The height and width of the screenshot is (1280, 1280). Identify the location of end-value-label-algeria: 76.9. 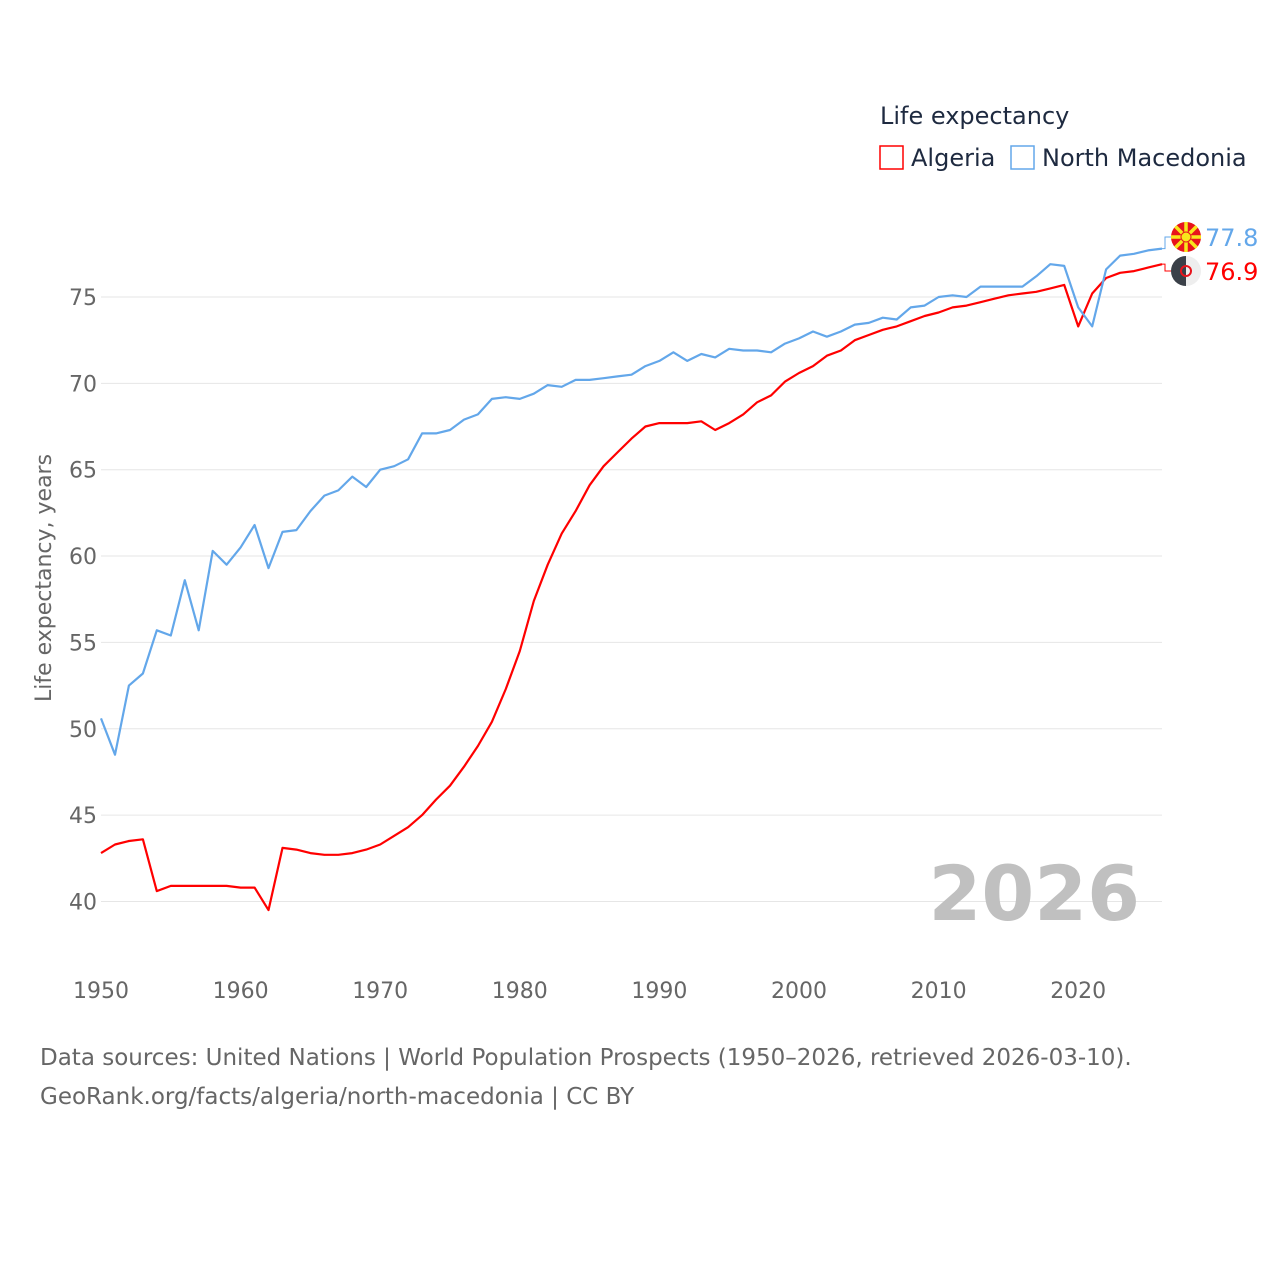
(1231, 272).